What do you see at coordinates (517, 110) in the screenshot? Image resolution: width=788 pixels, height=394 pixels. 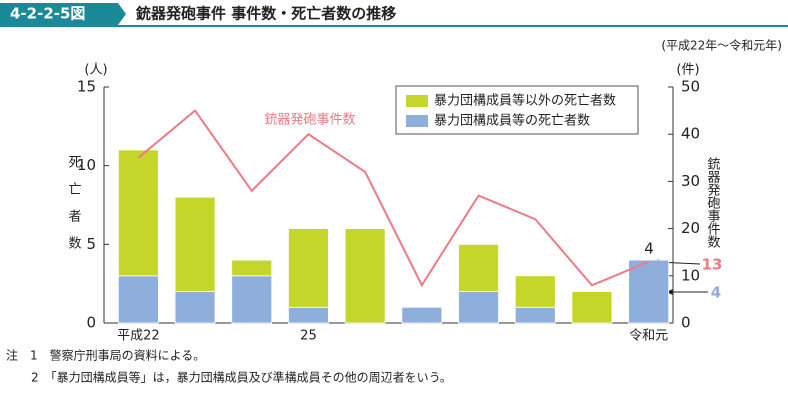 I see `legend-box` at bounding box center [517, 110].